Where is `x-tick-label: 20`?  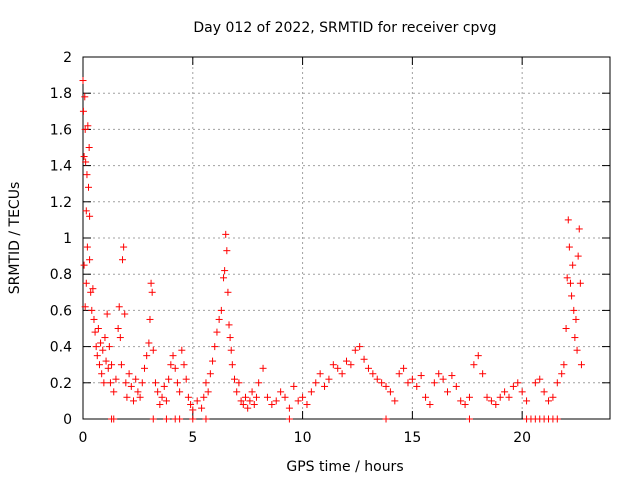
x-tick-label: 20 is located at coordinates (522, 438).